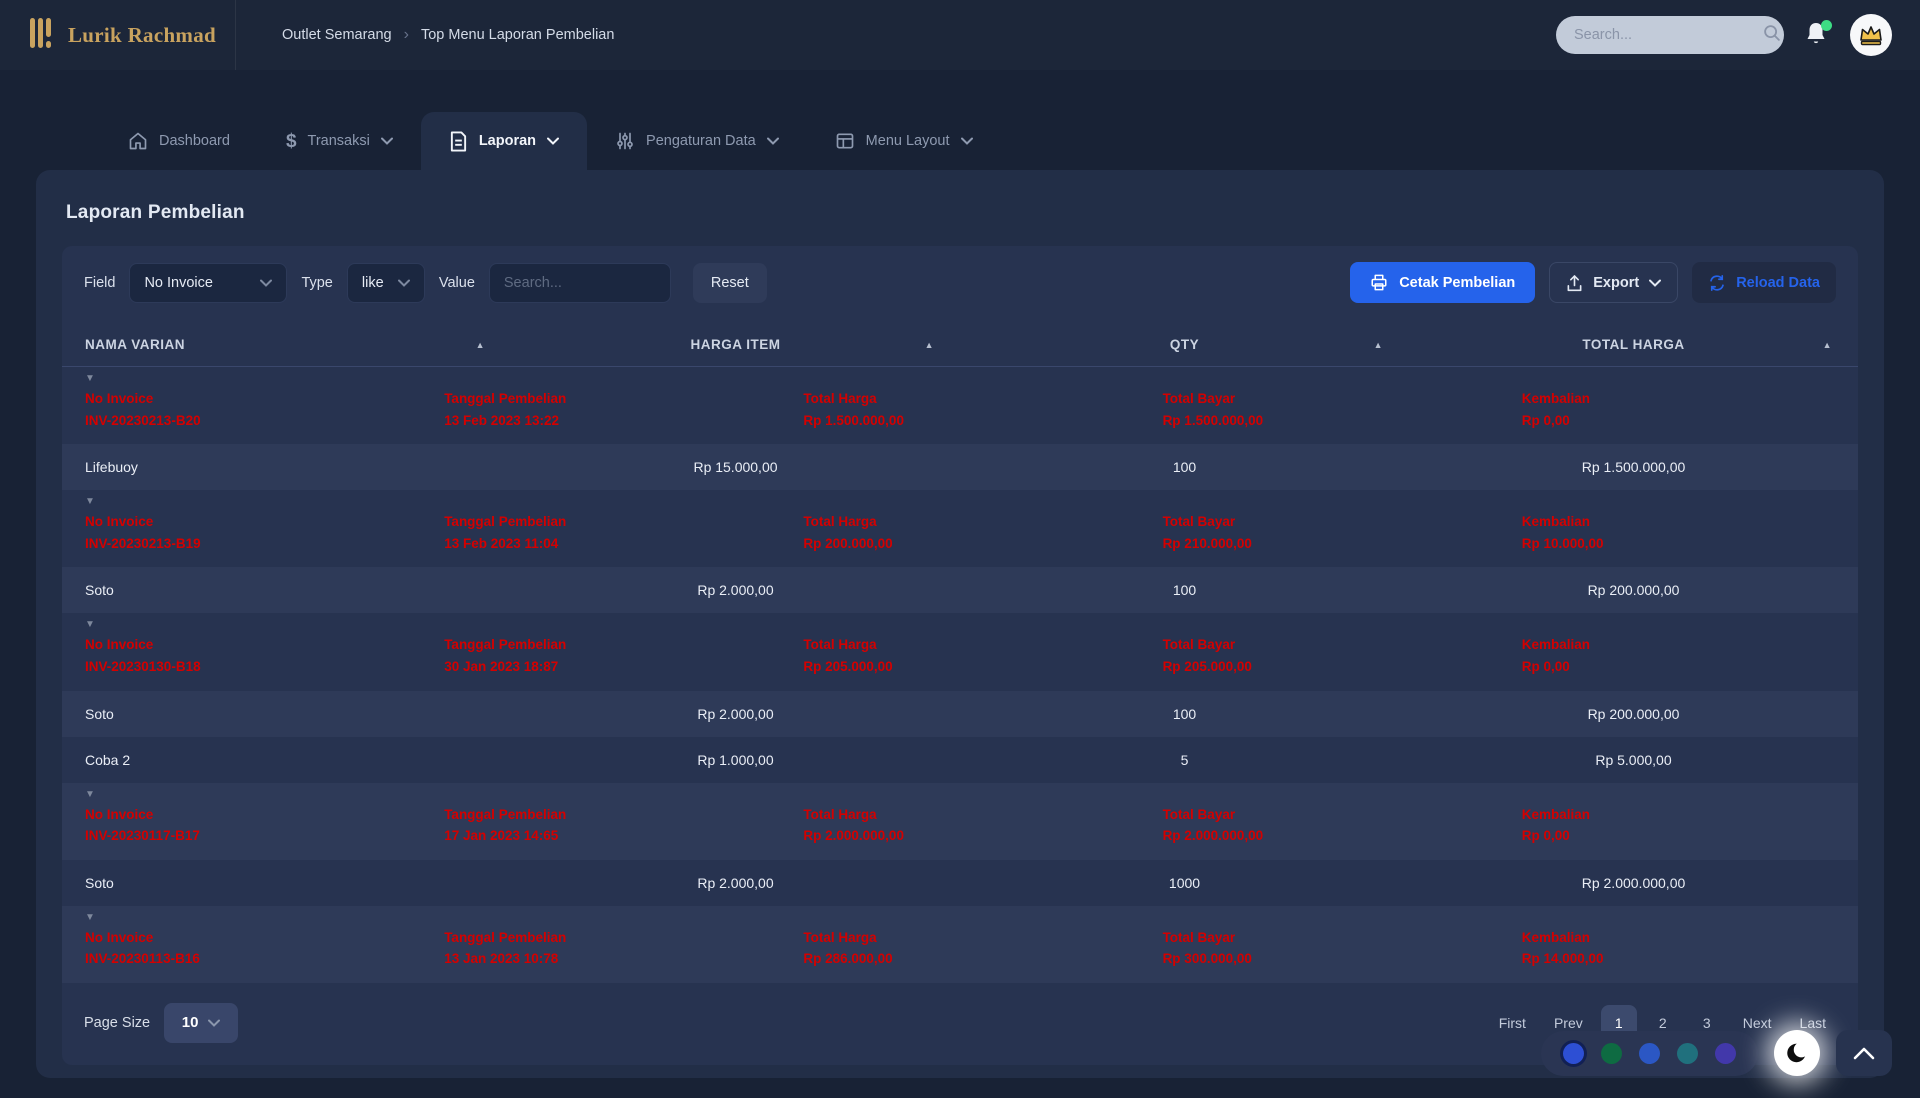  What do you see at coordinates (1574, 282) in the screenshot?
I see `export-icon` at bounding box center [1574, 282].